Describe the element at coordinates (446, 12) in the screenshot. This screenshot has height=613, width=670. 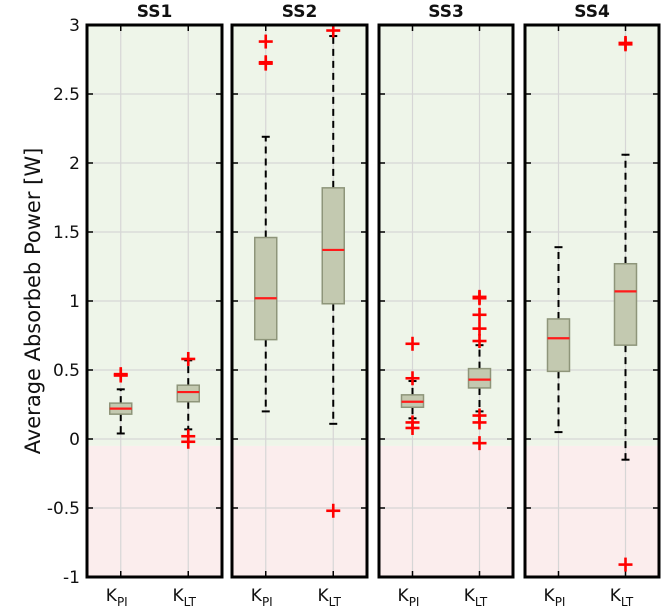
I see `panel-title: SS3` at that location.